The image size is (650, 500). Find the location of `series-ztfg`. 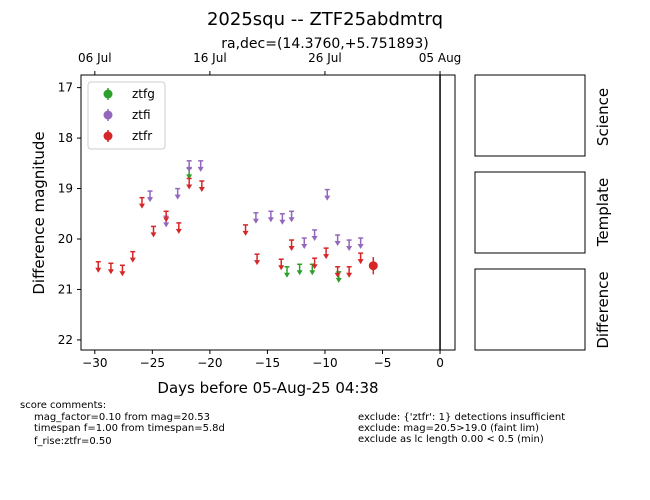

series-ztfg is located at coordinates (264, 225).